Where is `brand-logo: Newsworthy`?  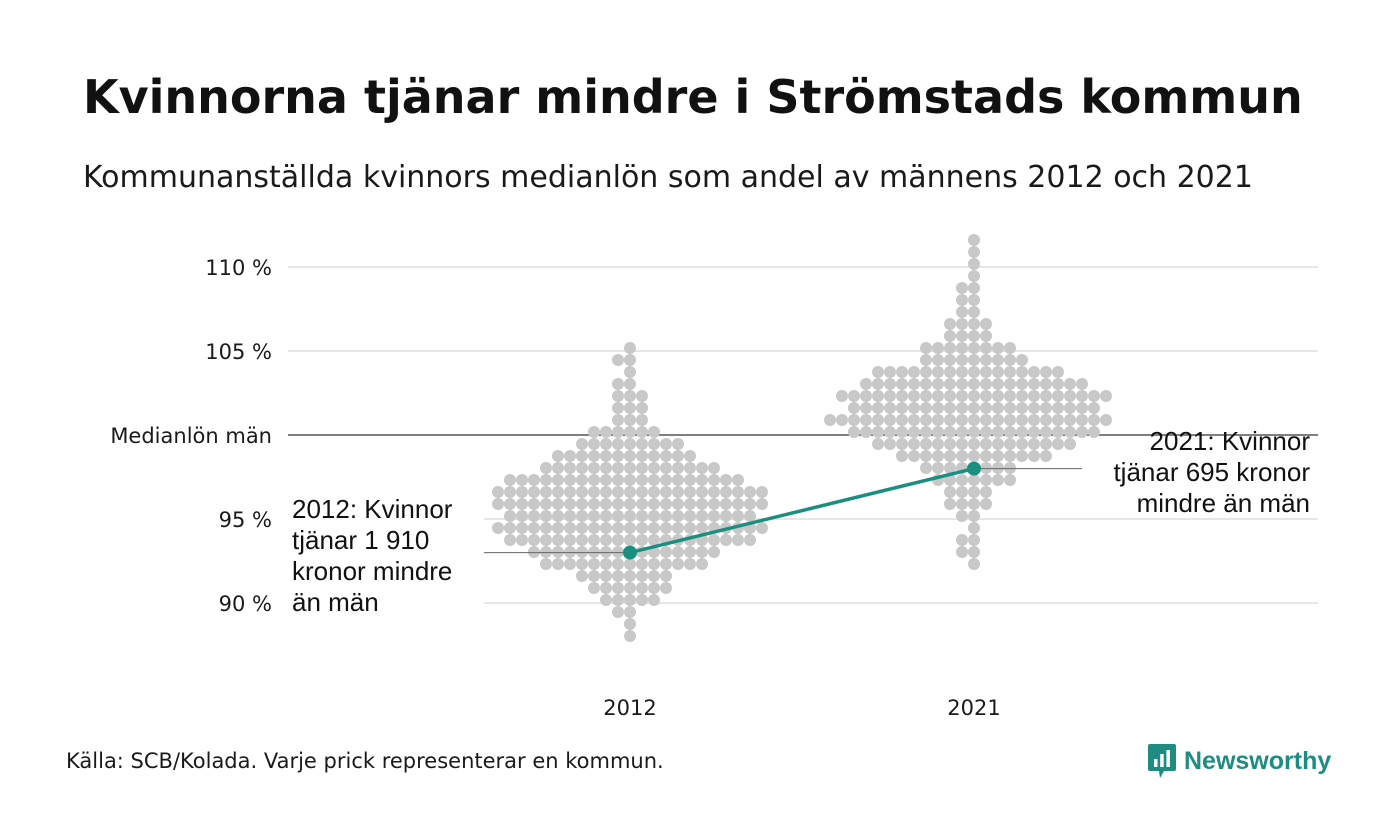 brand-logo: Newsworthy is located at coordinates (1239, 761).